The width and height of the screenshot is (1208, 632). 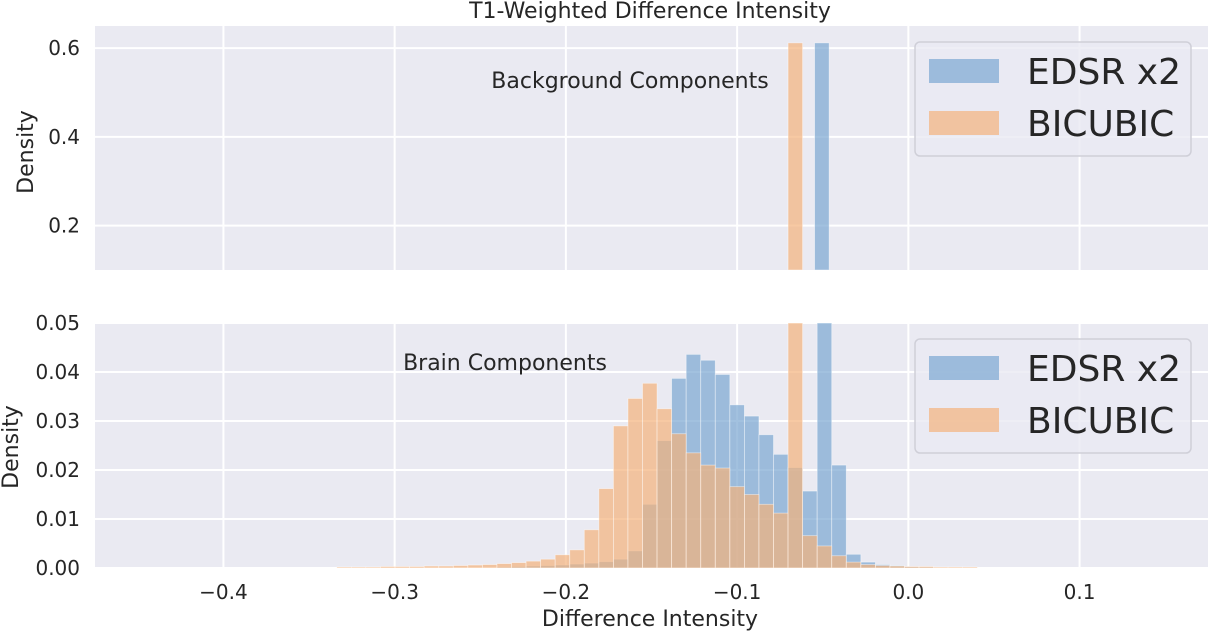 I want to click on y-tick-label: 0.03, so click(x=57, y=421).